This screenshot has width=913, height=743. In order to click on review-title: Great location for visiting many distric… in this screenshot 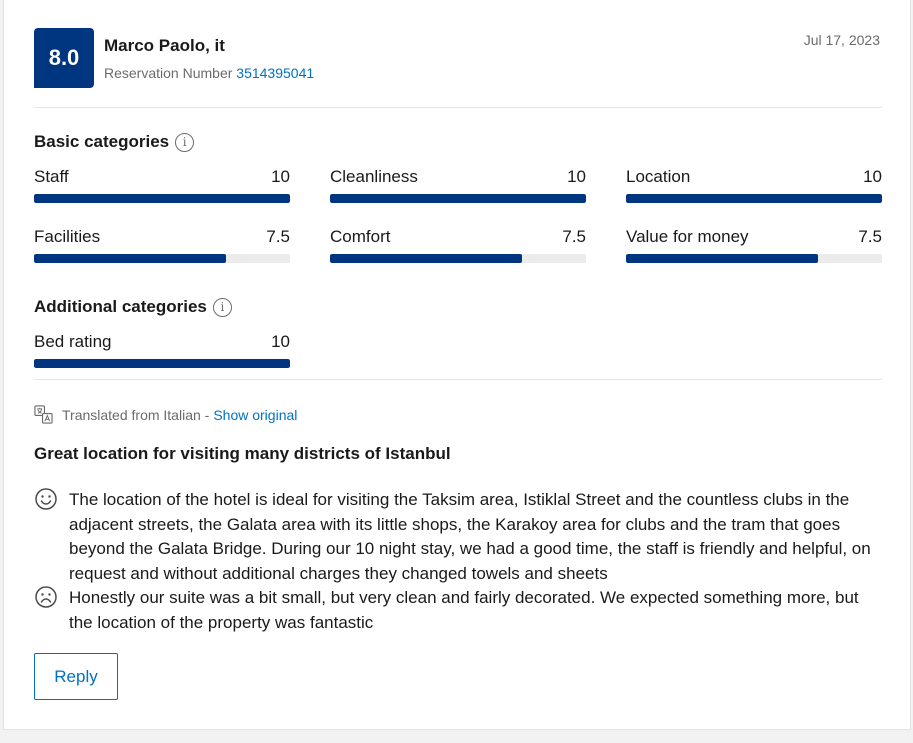, I will do `click(242, 453)`.